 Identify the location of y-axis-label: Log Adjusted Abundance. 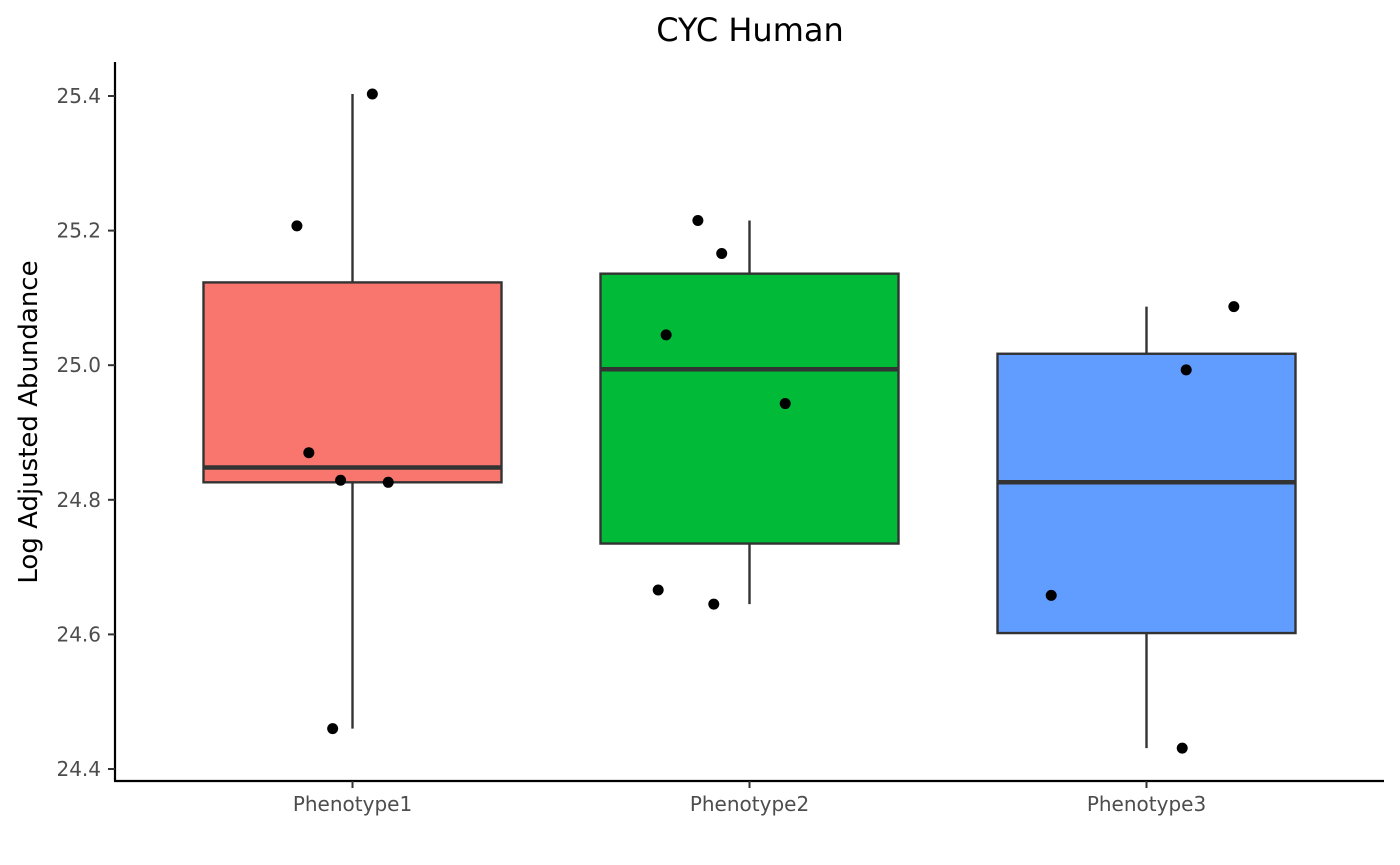
(29, 421).